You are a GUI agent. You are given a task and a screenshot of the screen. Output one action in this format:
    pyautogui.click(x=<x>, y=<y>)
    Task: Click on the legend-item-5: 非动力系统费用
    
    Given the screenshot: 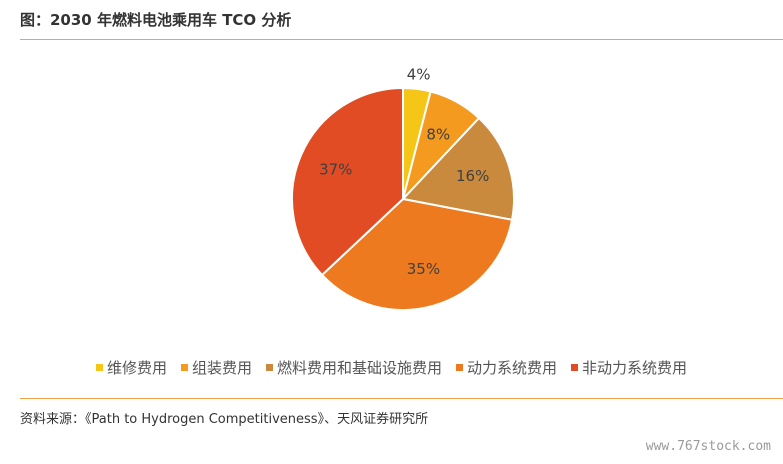 What is the action you would take?
    pyautogui.click(x=629, y=367)
    